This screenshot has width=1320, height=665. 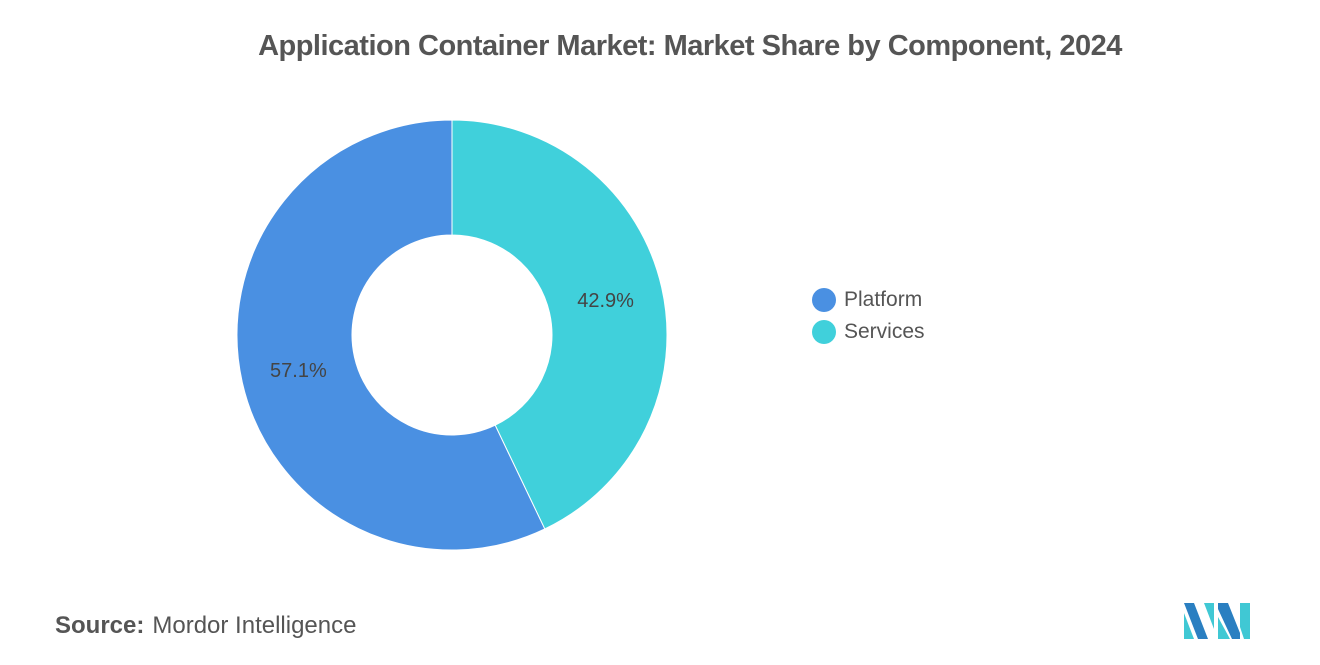 I want to click on source-label: Source:, so click(x=100, y=625).